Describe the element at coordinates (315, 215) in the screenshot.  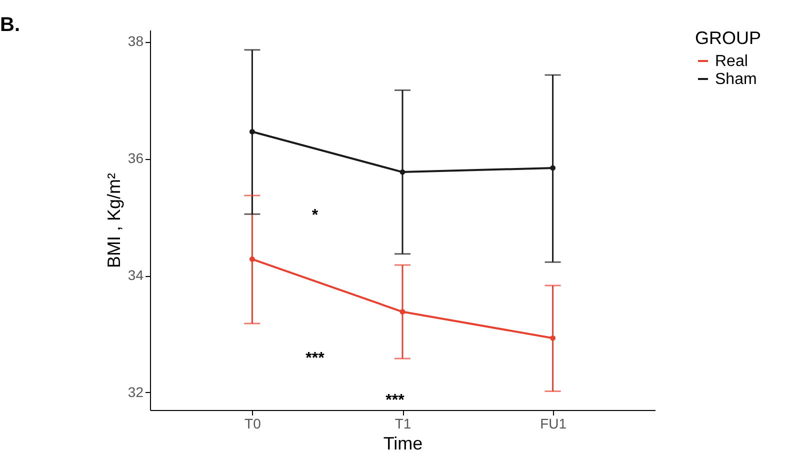
I see `annotation: *` at that location.